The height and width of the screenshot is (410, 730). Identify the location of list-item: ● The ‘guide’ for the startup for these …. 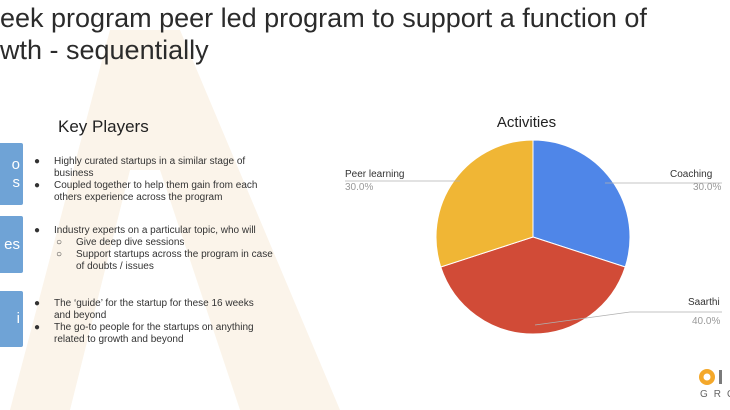
(144, 310).